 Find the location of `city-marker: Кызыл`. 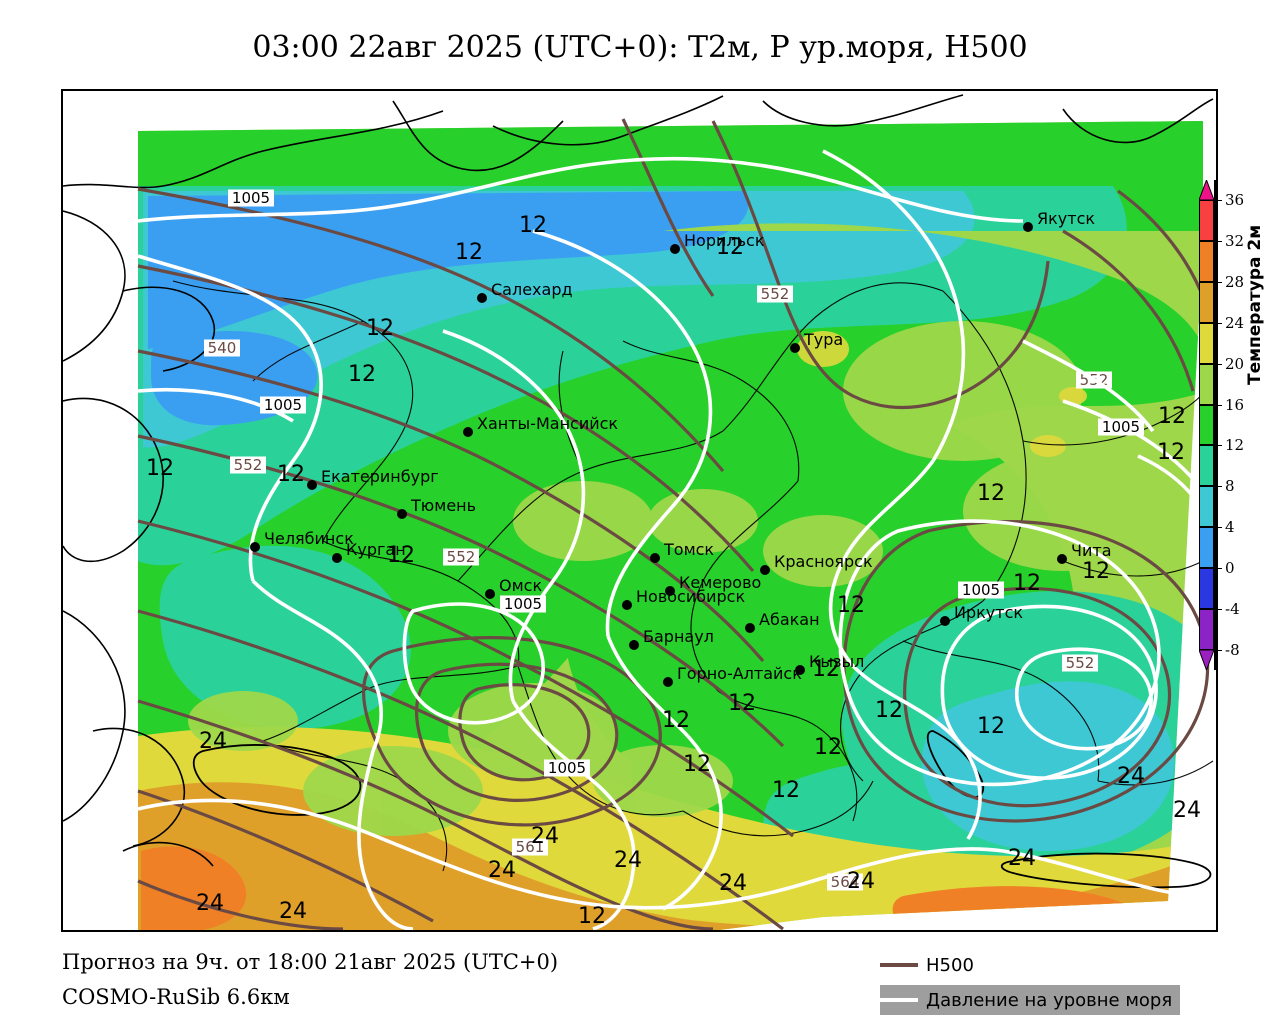

city-marker: Кызыл is located at coordinates (829, 663).